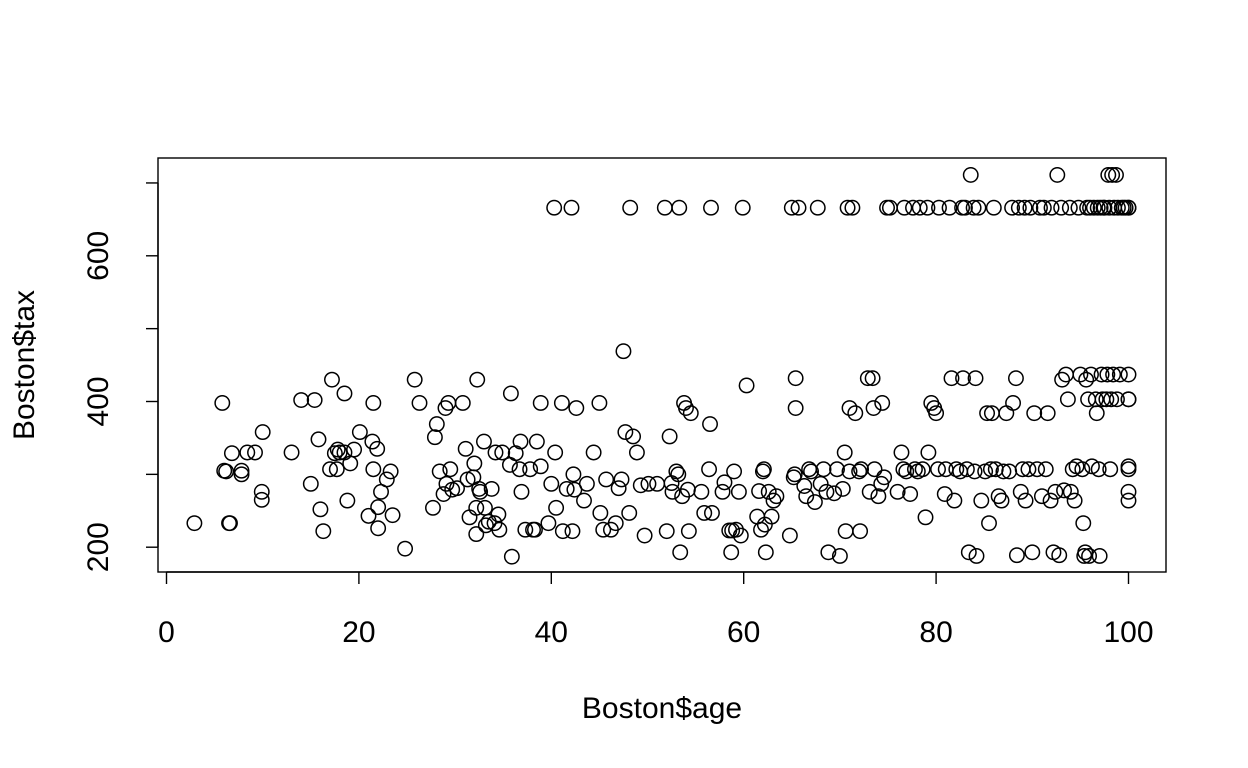 This screenshot has height=768, width=1248. Describe the element at coordinates (98, 547) in the screenshot. I see `y-tick-label: 200` at that location.